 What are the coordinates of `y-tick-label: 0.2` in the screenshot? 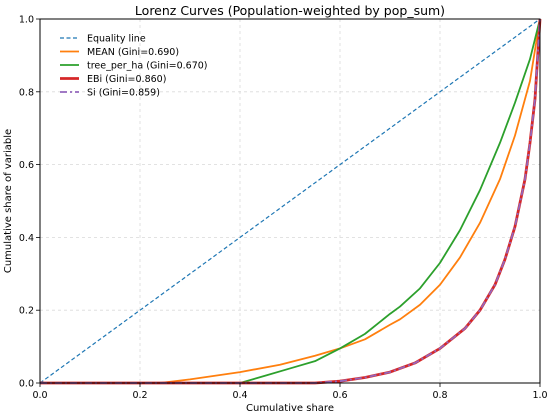 It's located at (26, 311).